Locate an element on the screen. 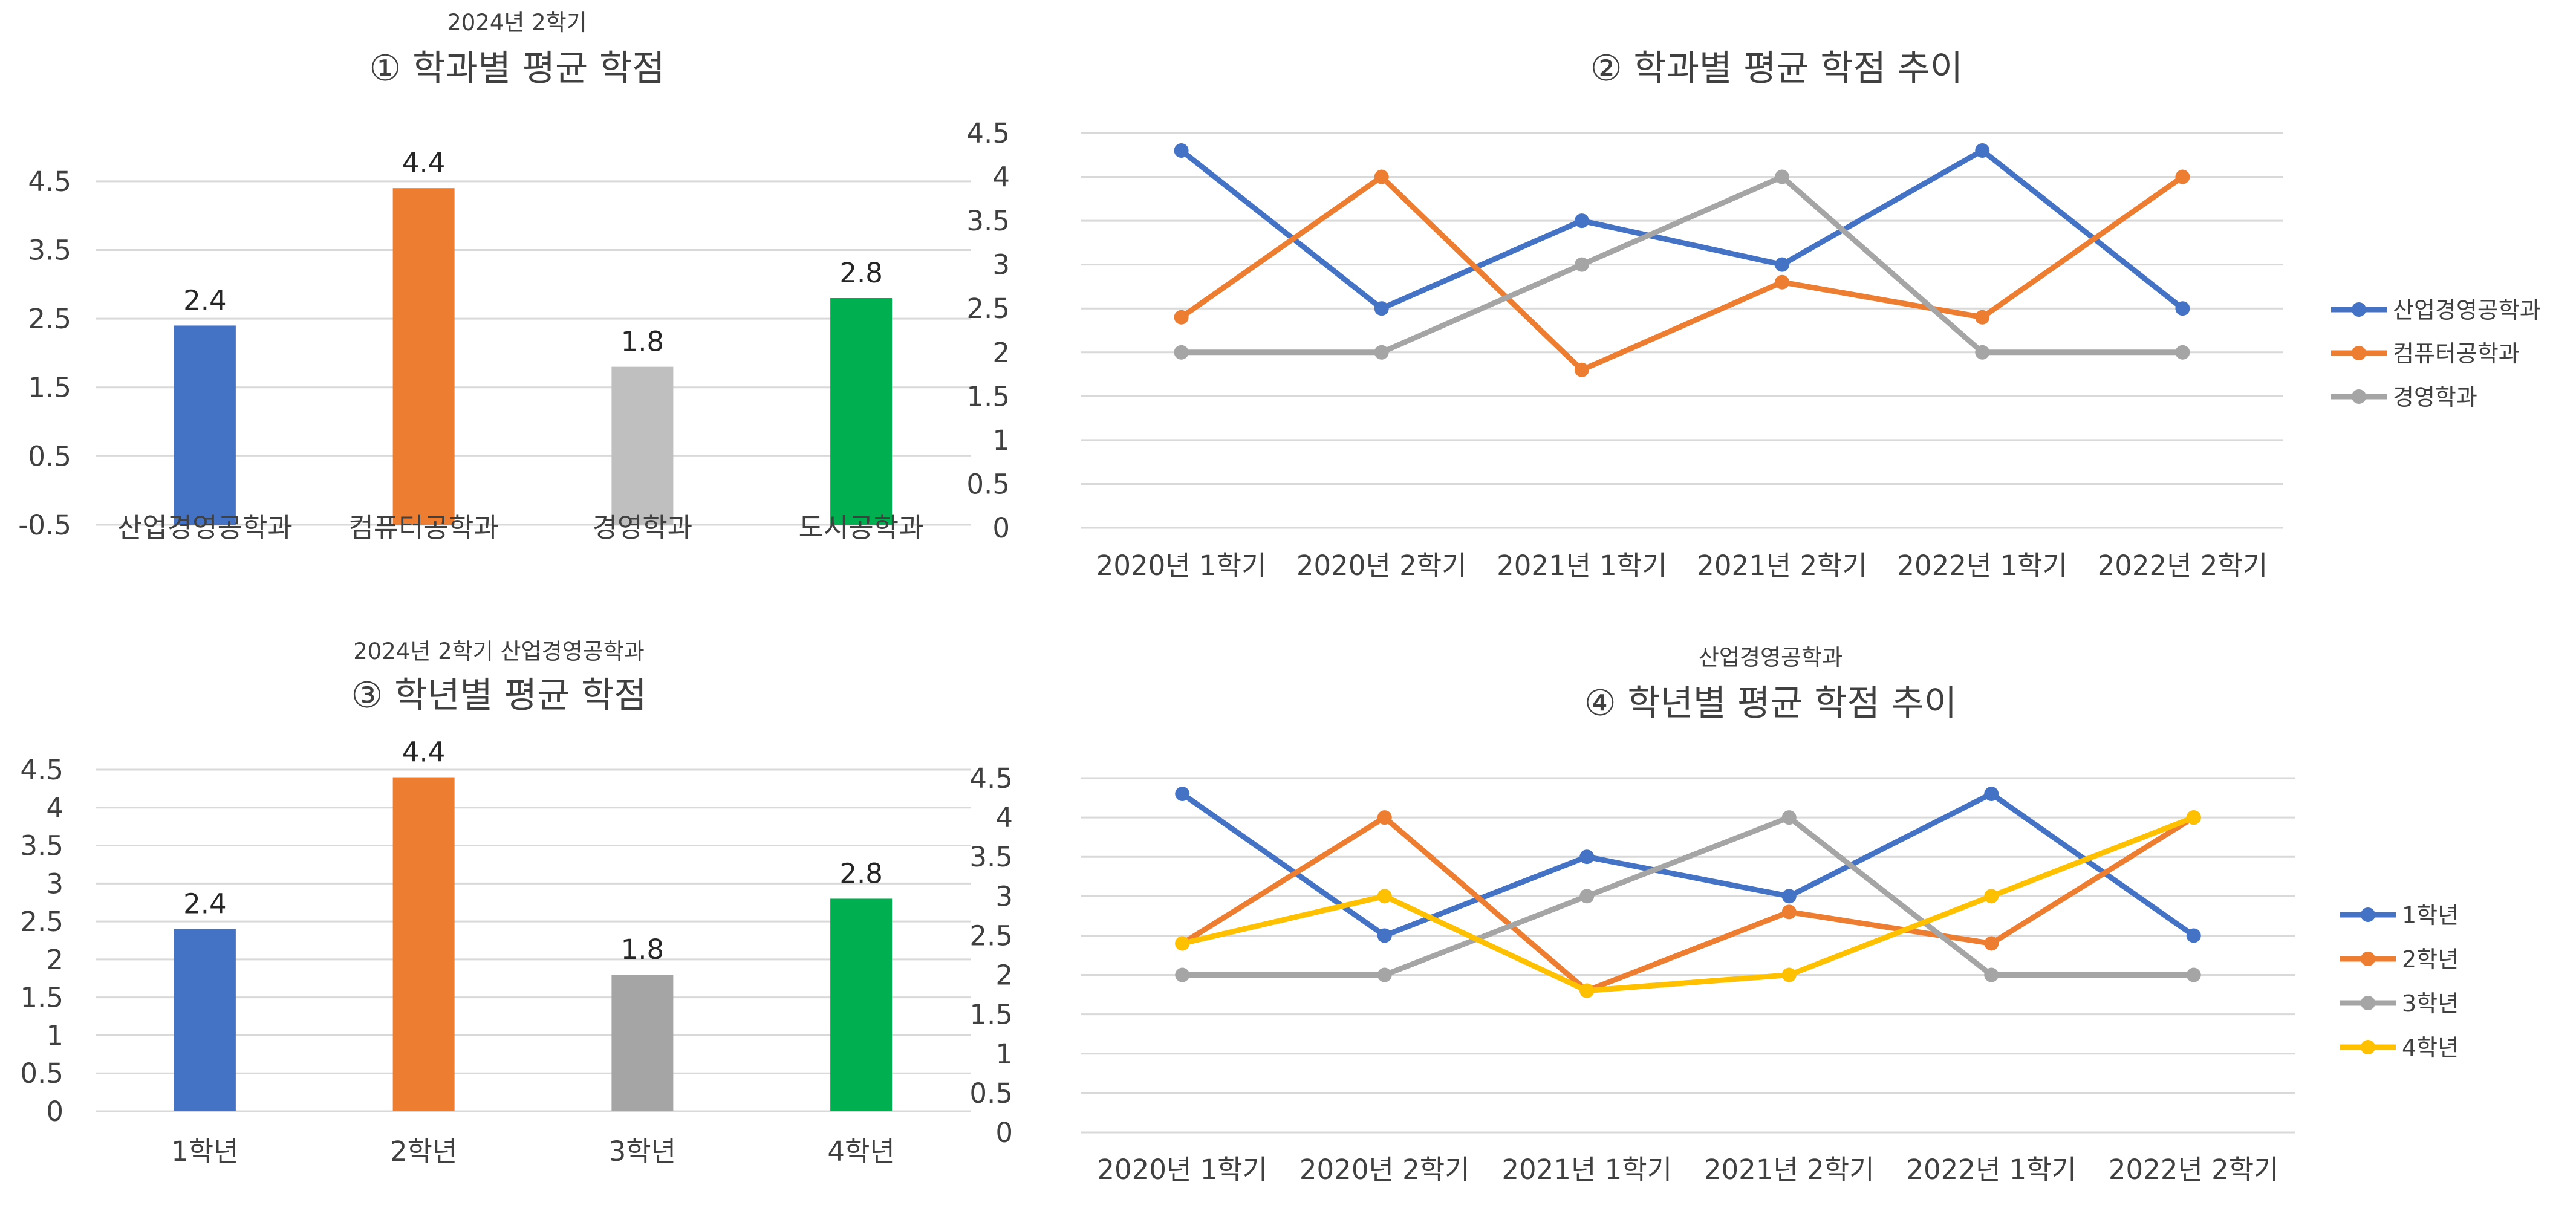 This screenshot has height=1211, width=2576. x-tick-label: 2020년 1학기 is located at coordinates (1182, 566).